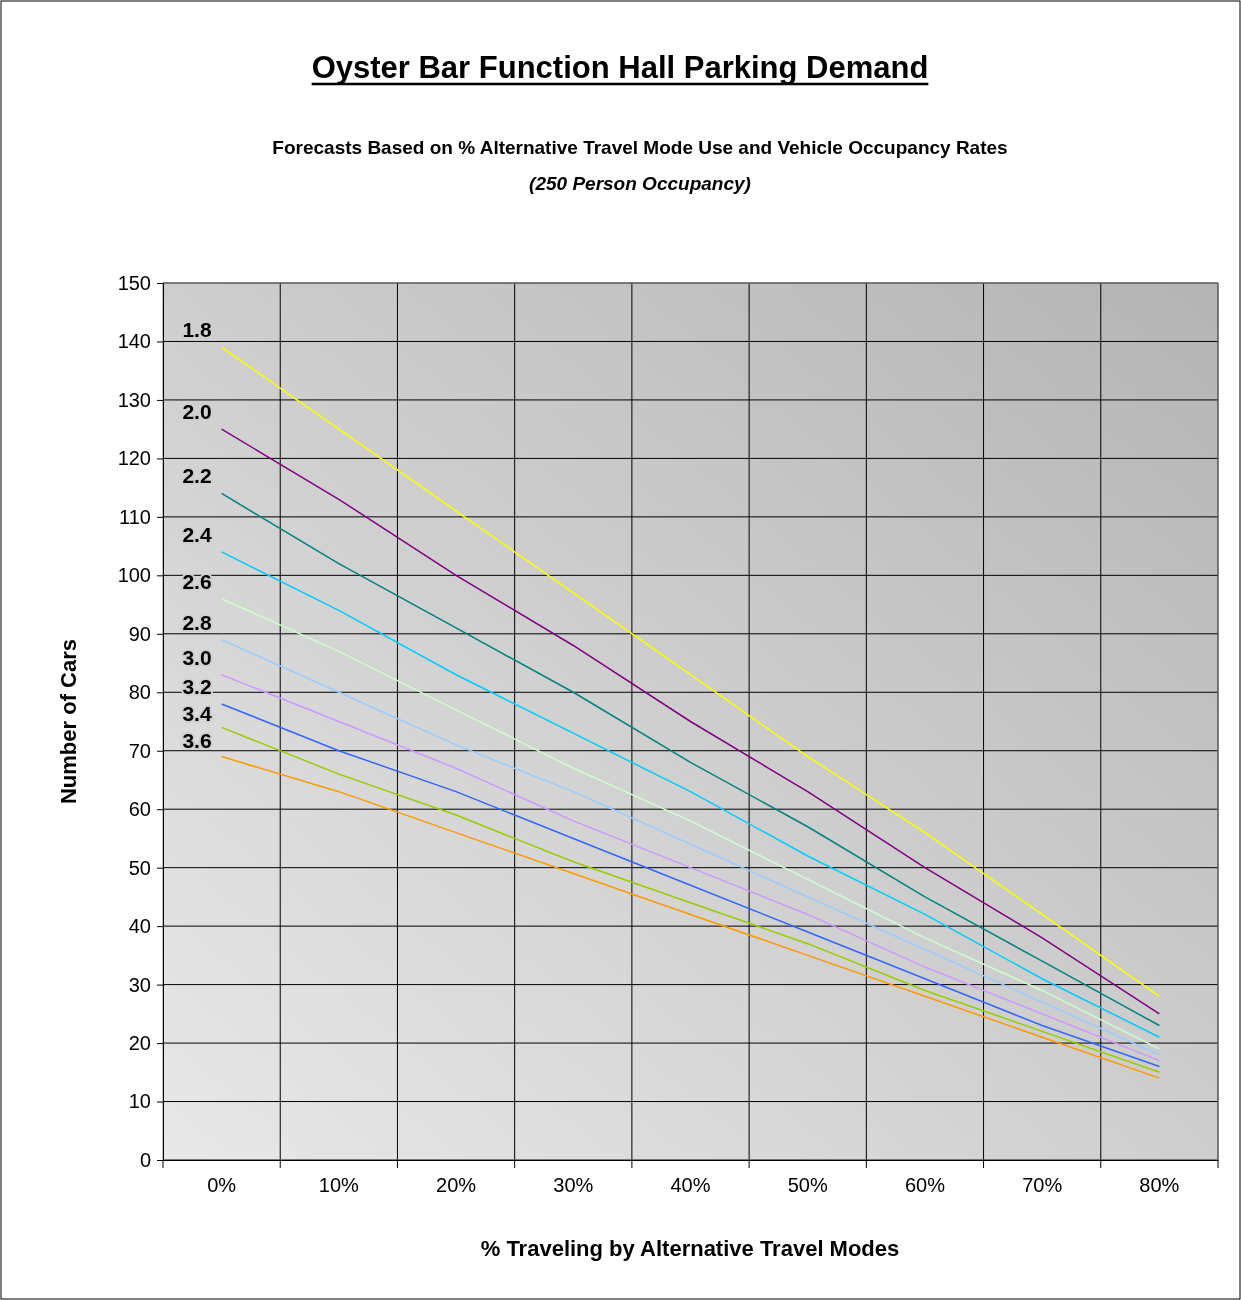  Describe the element at coordinates (134, 399) in the screenshot. I see `y-tick-label: 130` at that location.